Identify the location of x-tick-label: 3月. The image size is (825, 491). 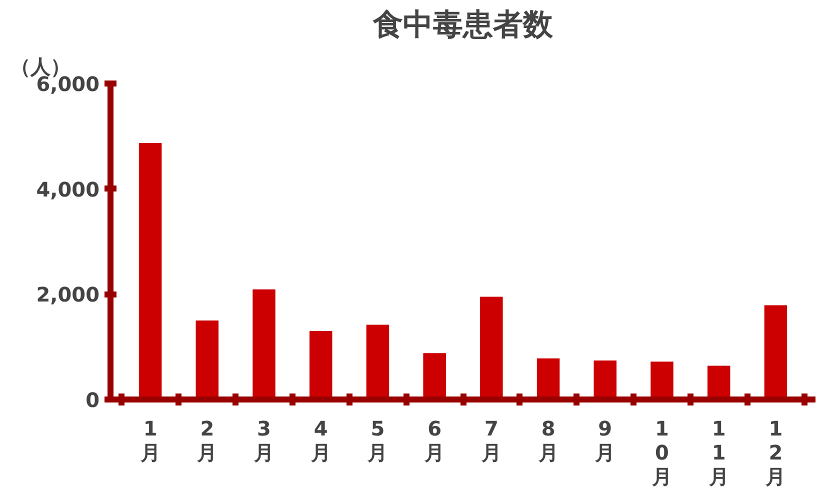
(263, 440).